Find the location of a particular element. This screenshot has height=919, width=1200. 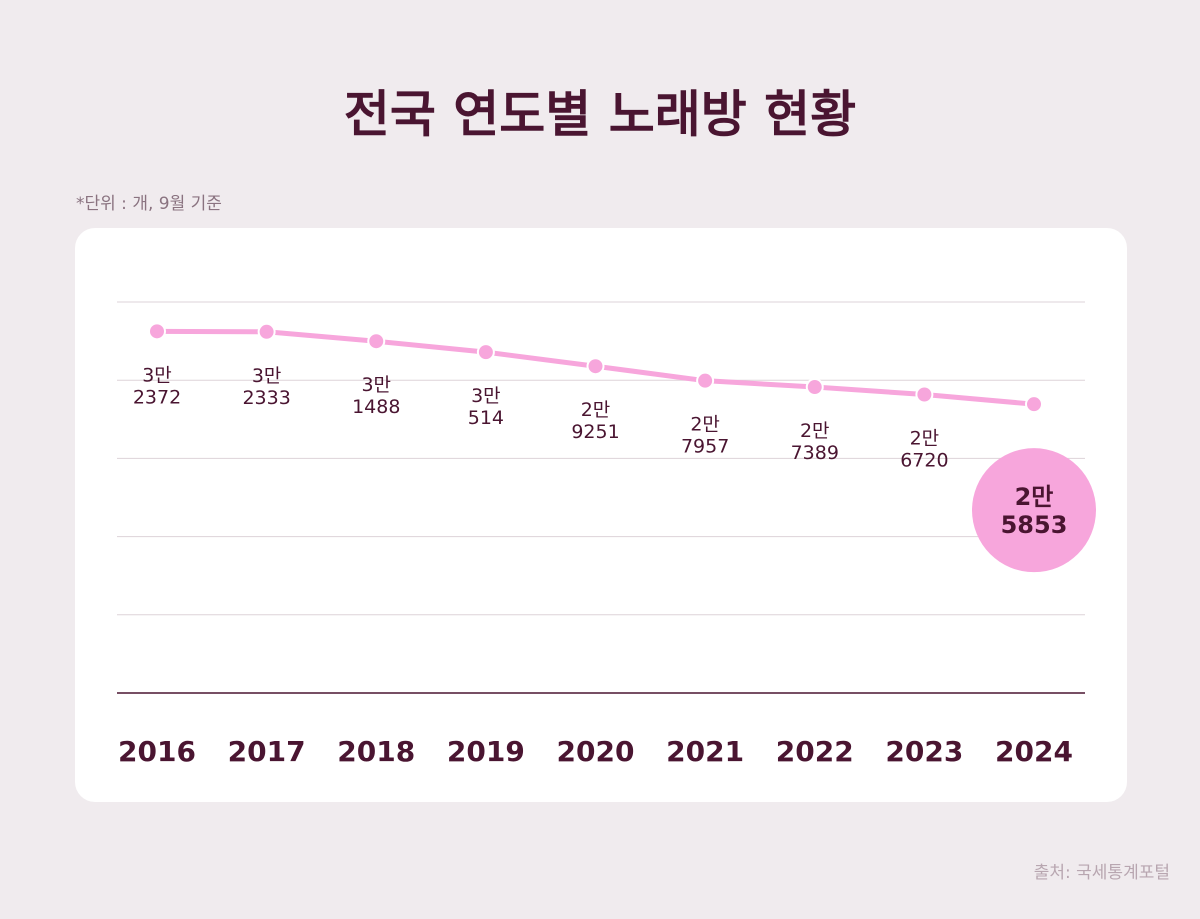

value-label: 2만 5853 is located at coordinates (1034, 511).